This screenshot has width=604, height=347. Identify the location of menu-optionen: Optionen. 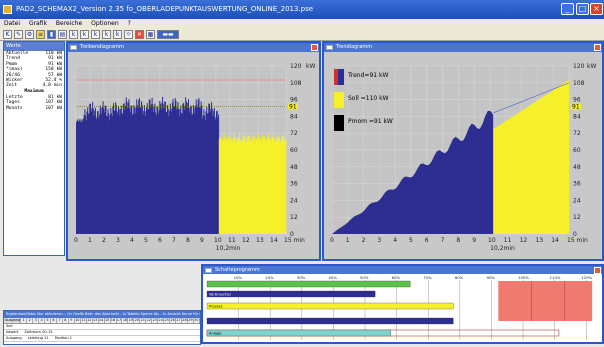
(105, 23).